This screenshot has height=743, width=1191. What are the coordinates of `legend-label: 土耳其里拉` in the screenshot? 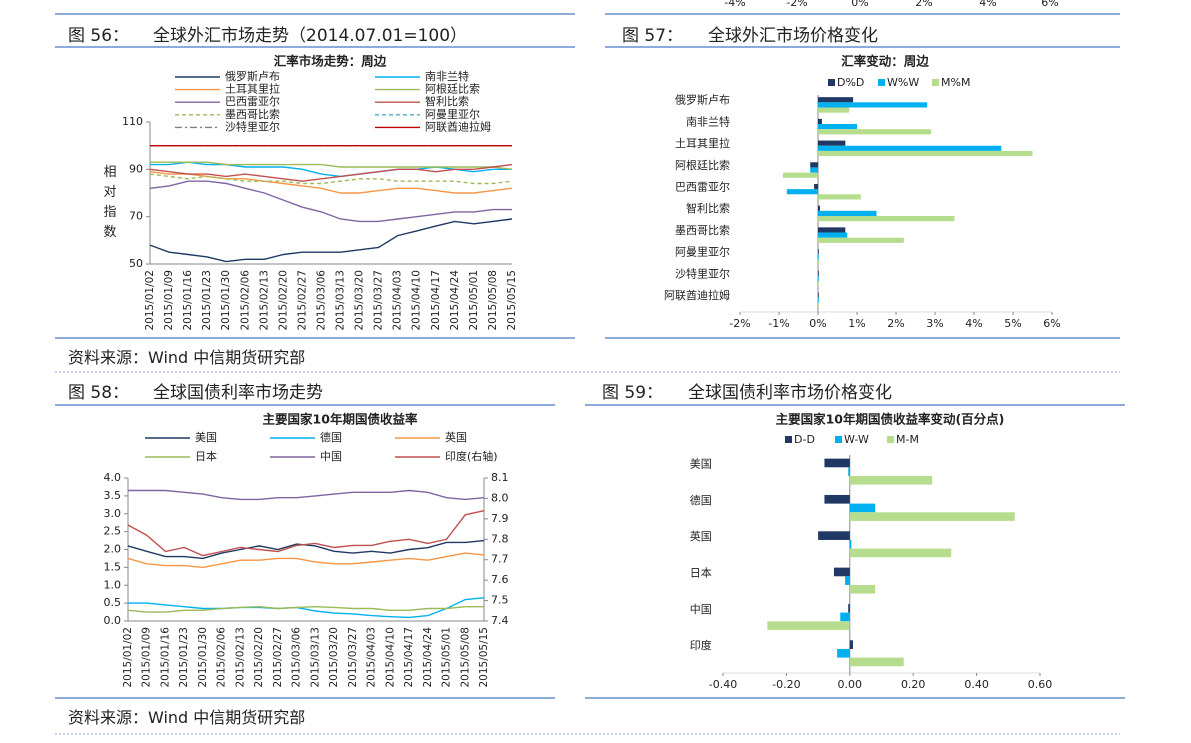 It's located at (252, 89).